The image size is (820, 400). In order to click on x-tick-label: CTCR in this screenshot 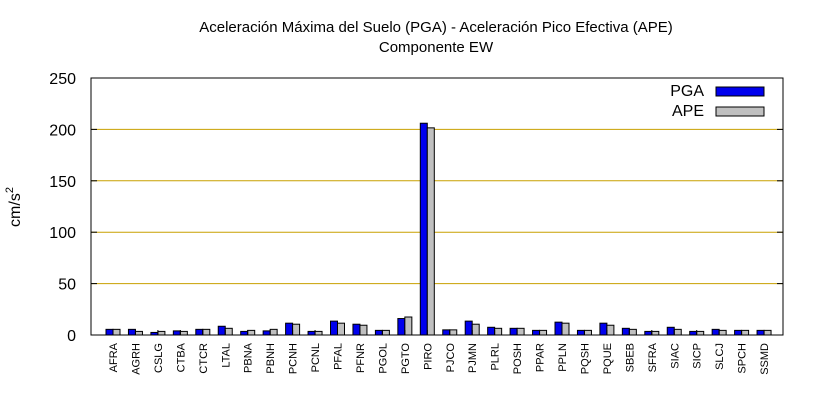, I will do `click(204, 358)`.